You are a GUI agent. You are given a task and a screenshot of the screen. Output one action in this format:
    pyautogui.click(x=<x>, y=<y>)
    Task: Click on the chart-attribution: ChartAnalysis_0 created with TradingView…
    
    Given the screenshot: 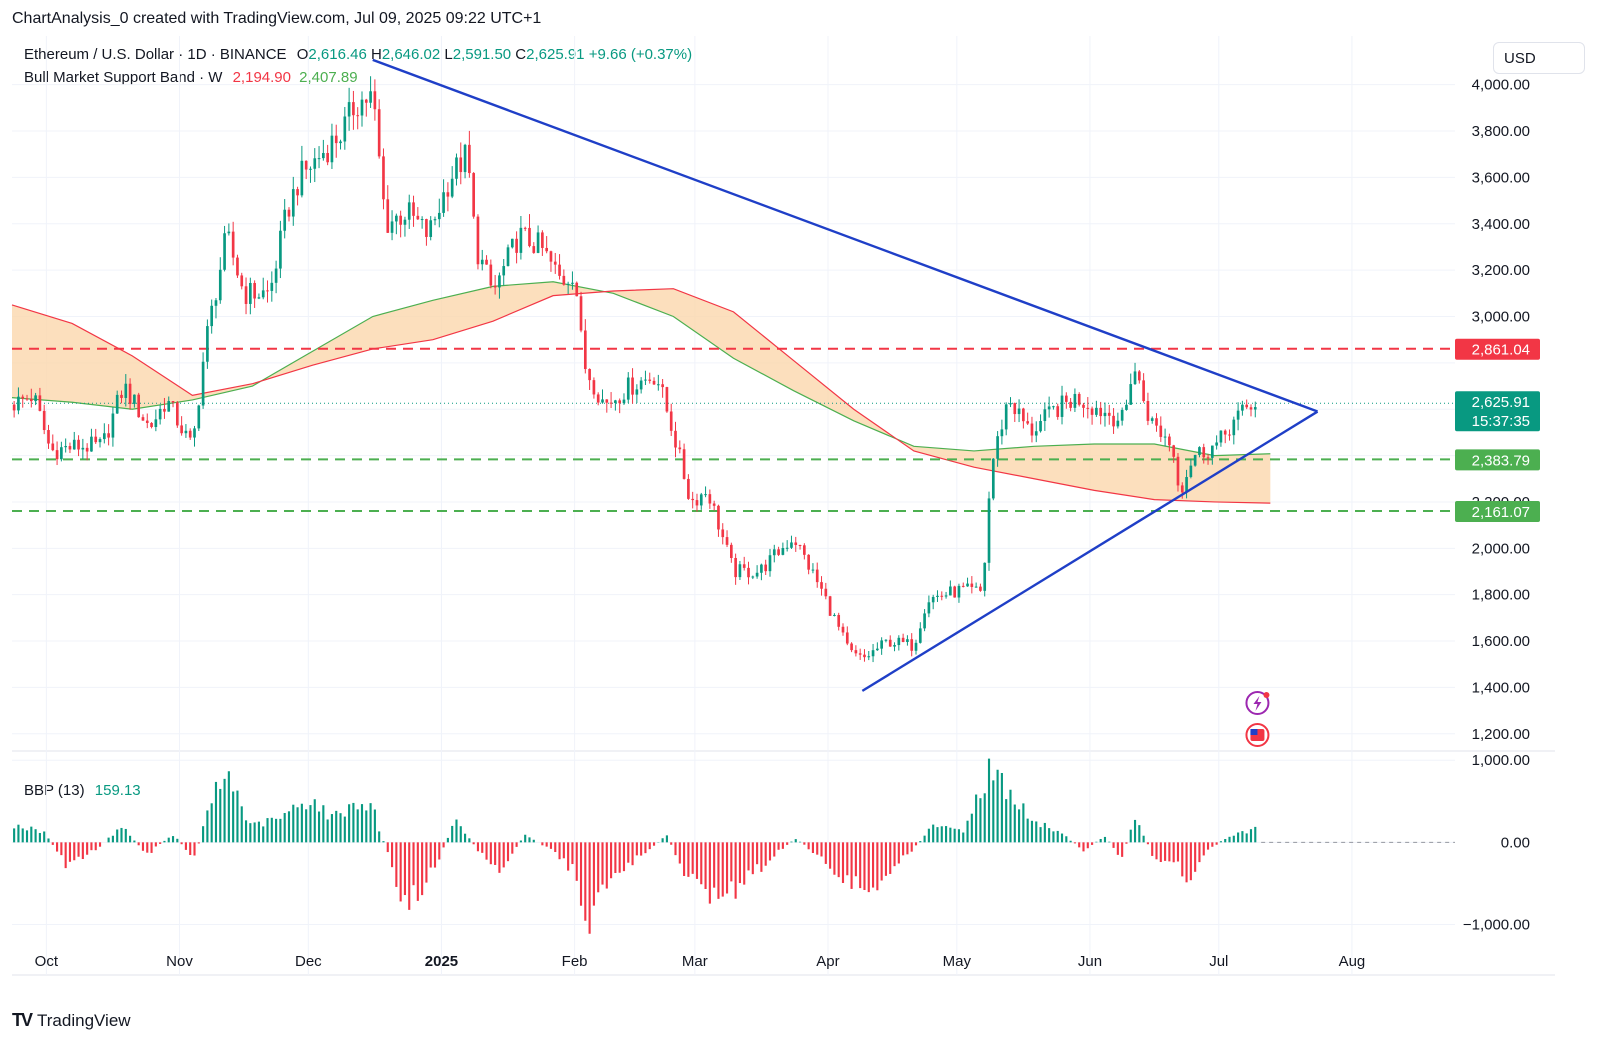 What is the action you would take?
    pyautogui.click(x=277, y=18)
    